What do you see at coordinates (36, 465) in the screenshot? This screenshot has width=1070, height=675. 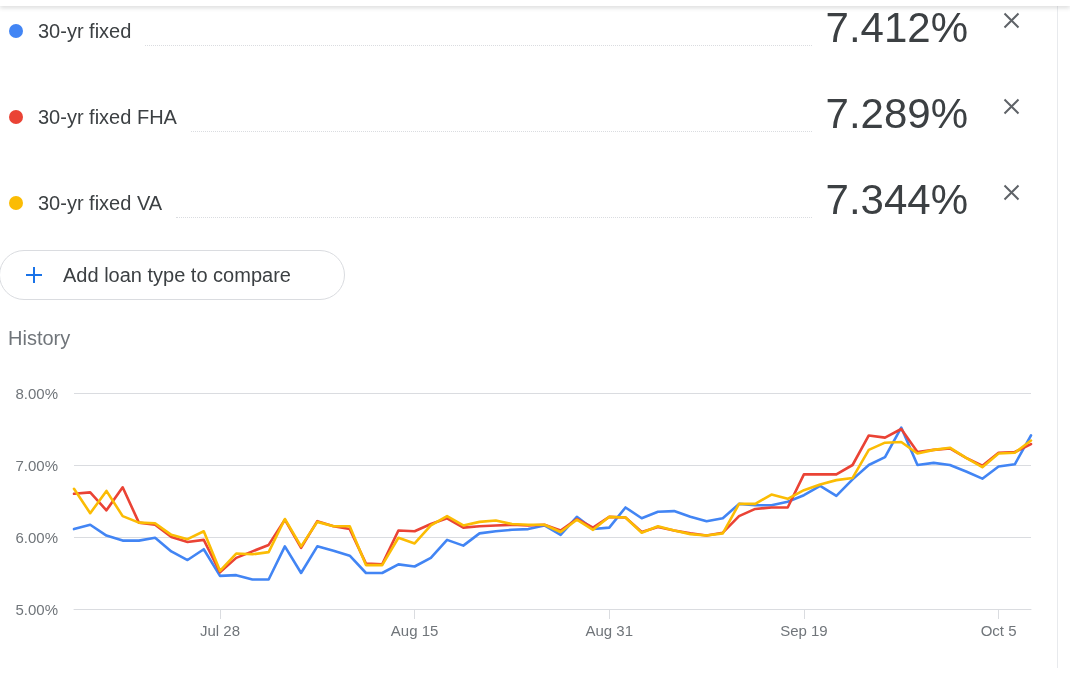 I see `y-tick-label: 7.00%` at bounding box center [36, 465].